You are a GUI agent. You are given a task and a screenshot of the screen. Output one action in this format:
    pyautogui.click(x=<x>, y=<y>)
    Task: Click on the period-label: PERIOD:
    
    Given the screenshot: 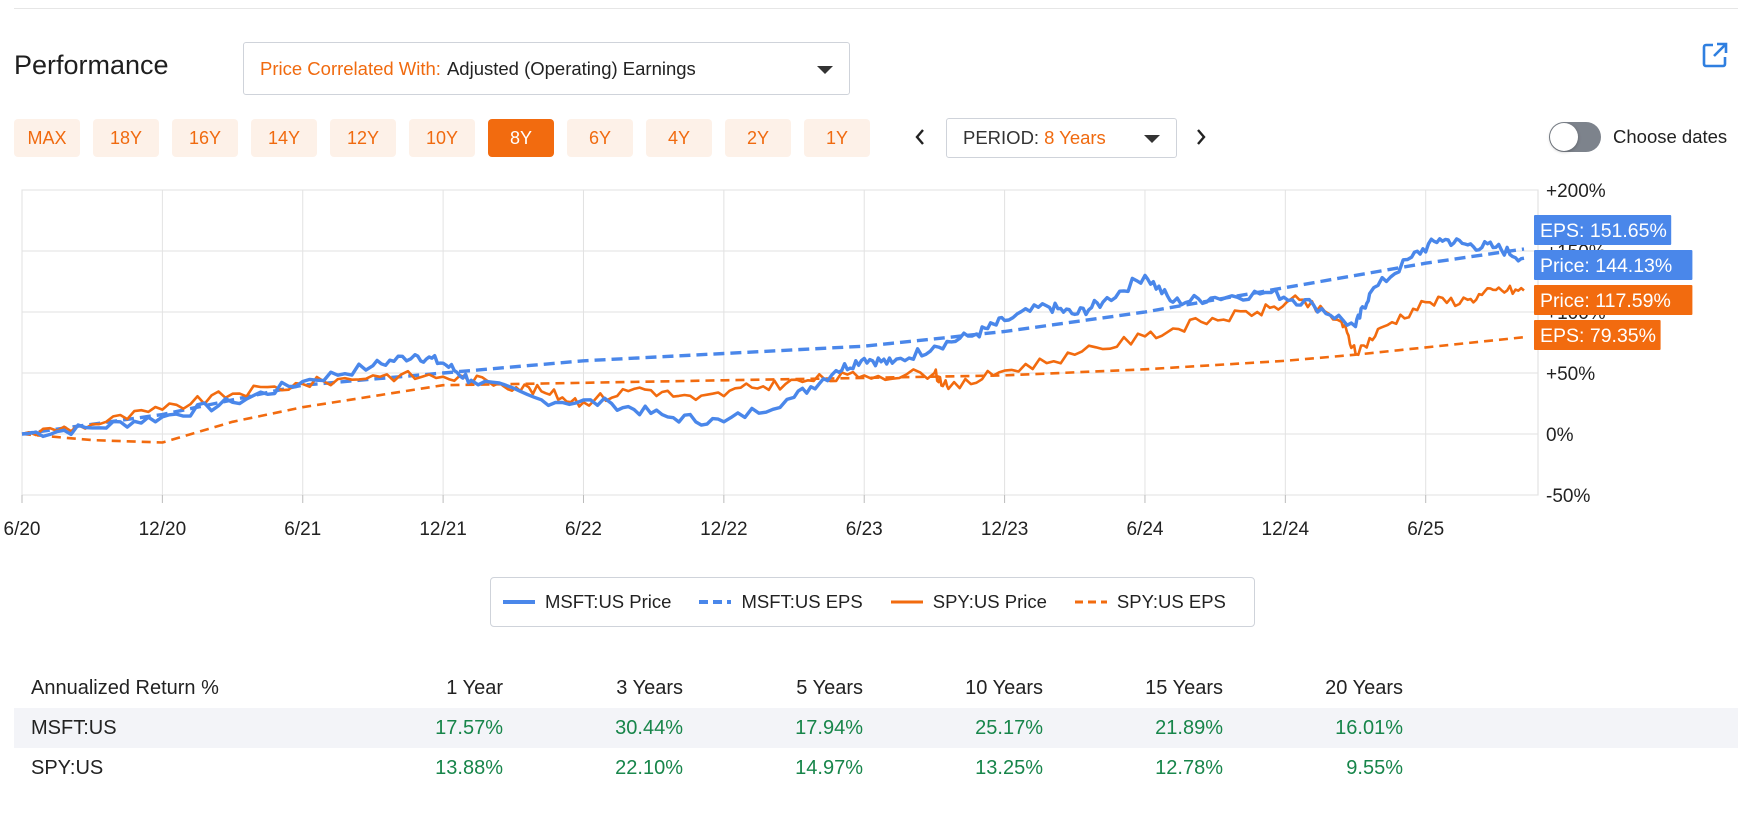 What is the action you would take?
    pyautogui.click(x=1001, y=137)
    